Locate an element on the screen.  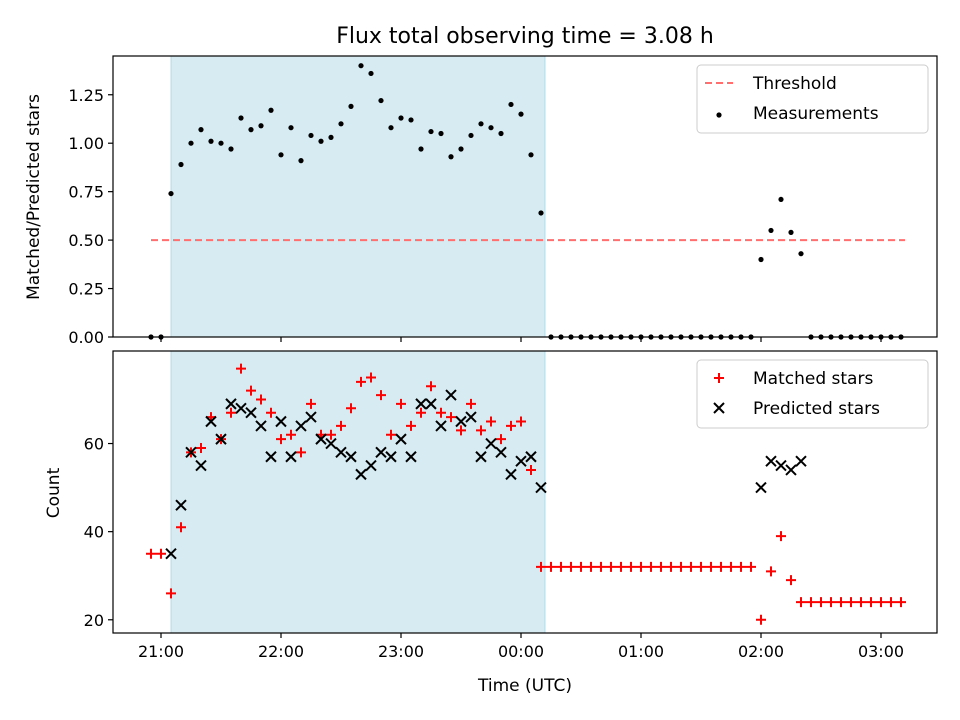
y-tick-label: 0.75 is located at coordinates (86, 192).